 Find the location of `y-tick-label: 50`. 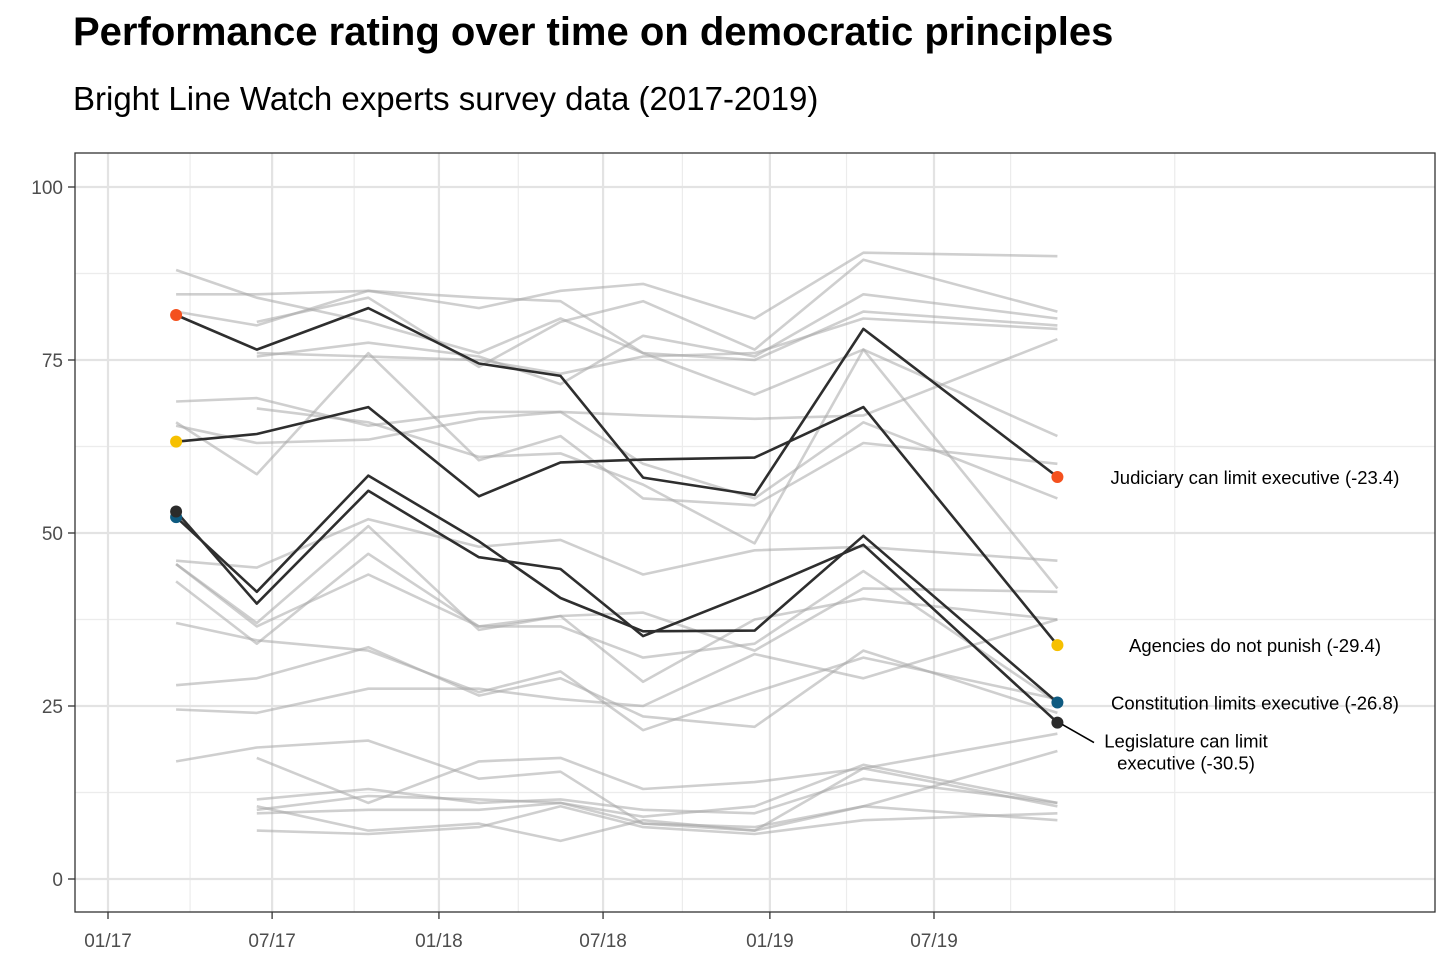

y-tick-label: 50 is located at coordinates (52, 534).